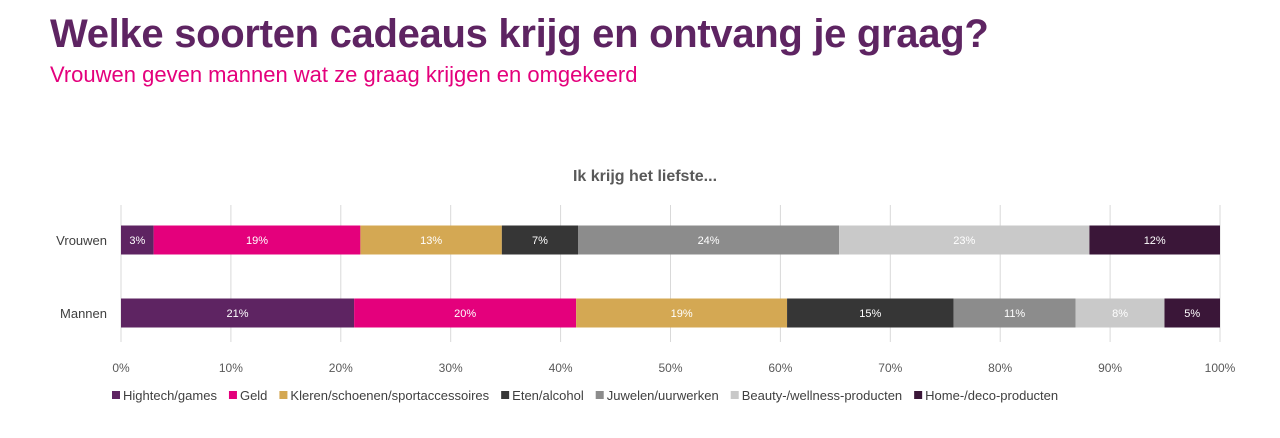 This screenshot has height=438, width=1280. I want to click on x-tick-label: 0%, so click(121, 368).